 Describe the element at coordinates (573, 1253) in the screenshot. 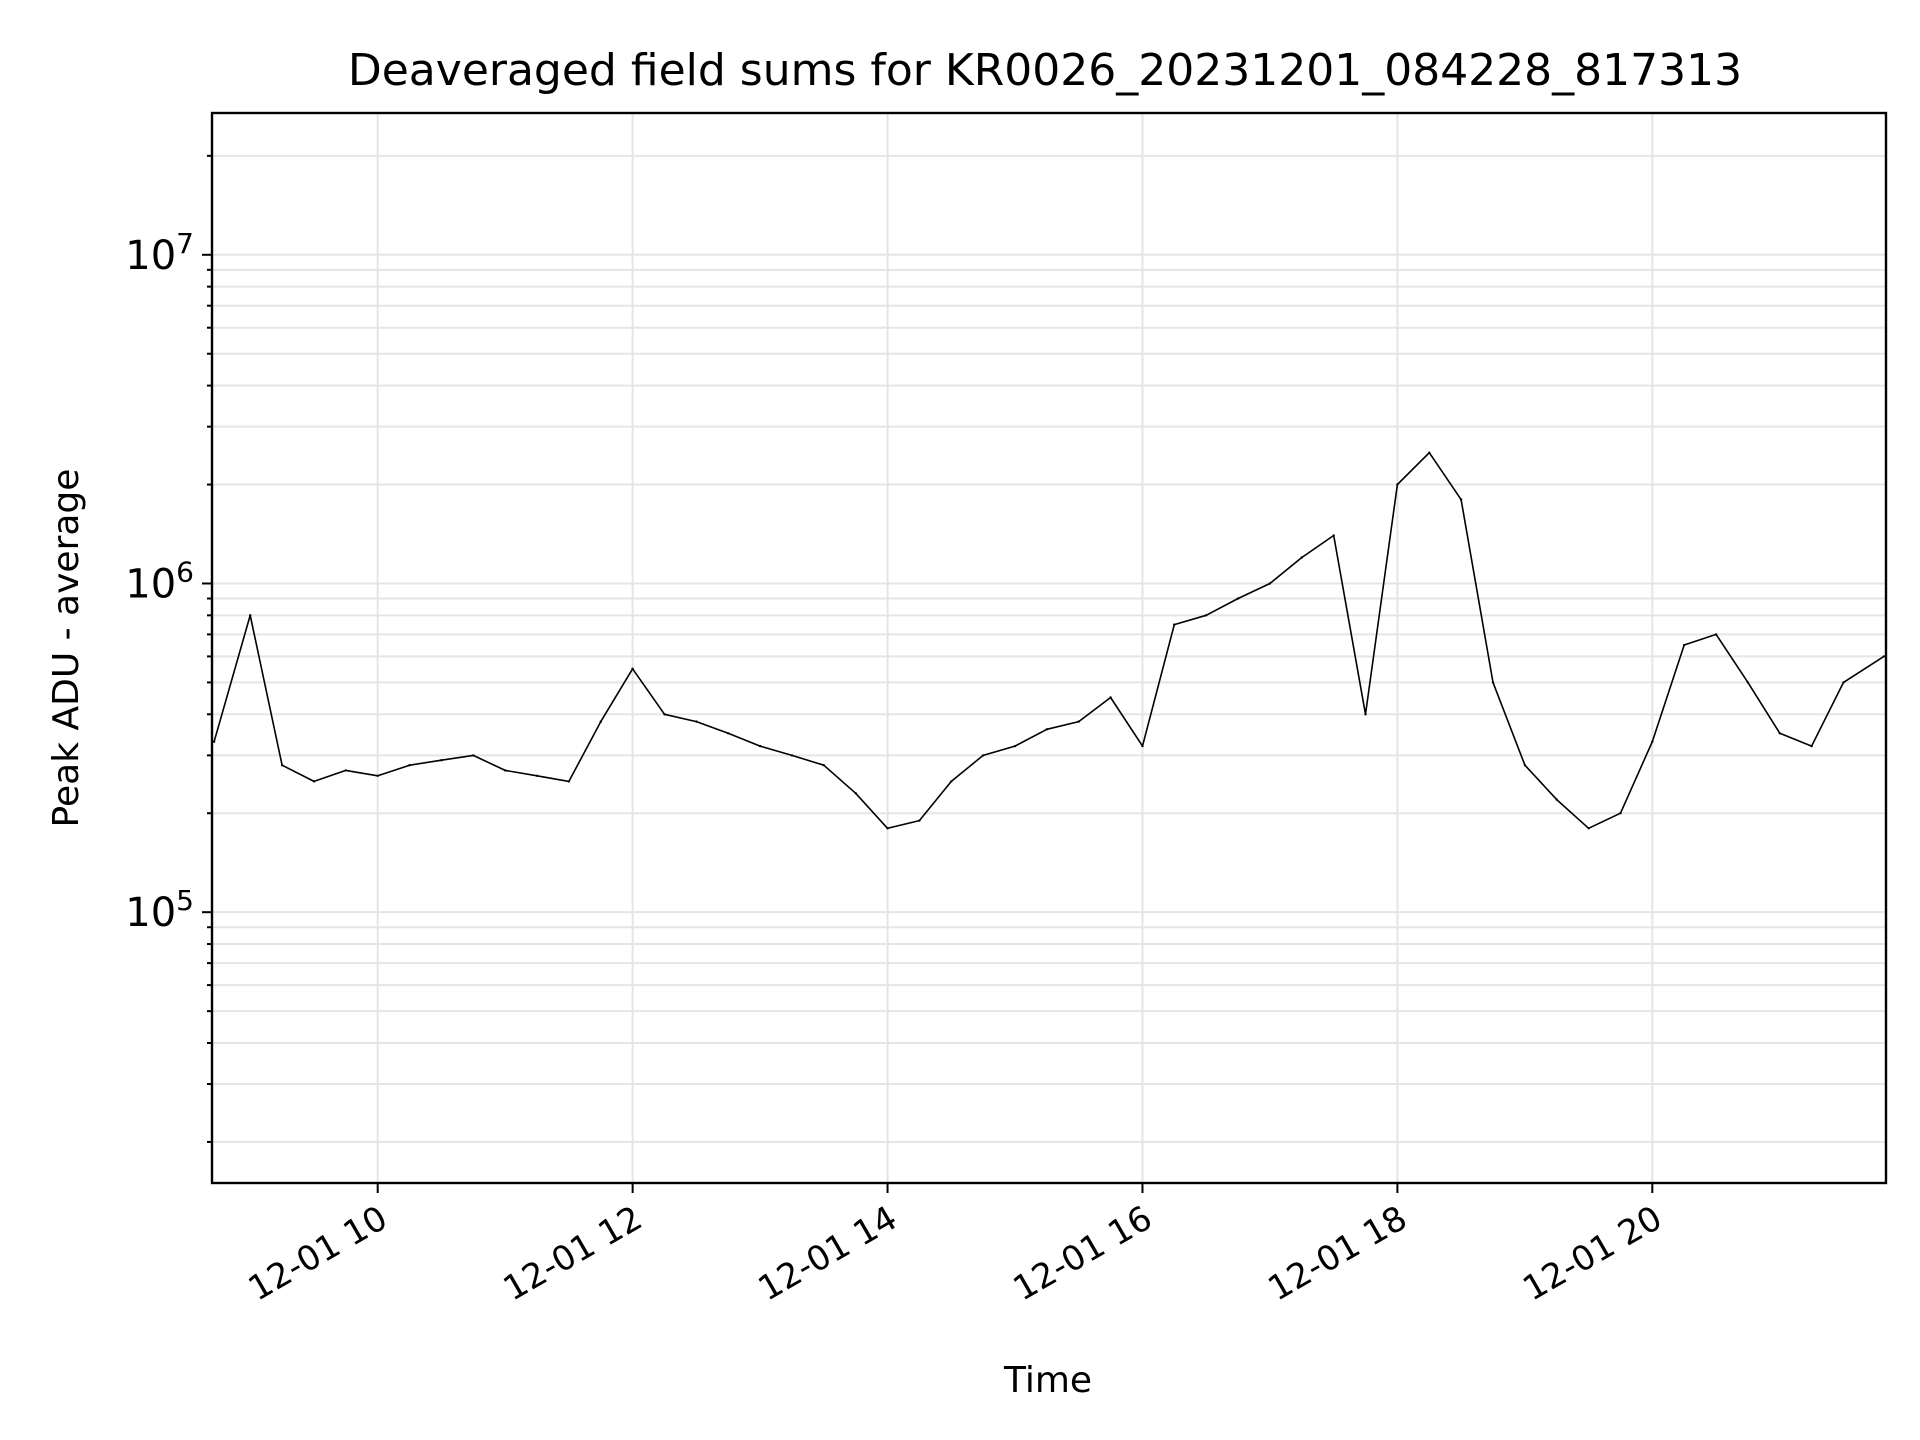

I see `x-tick-label: 12-01 12` at that location.